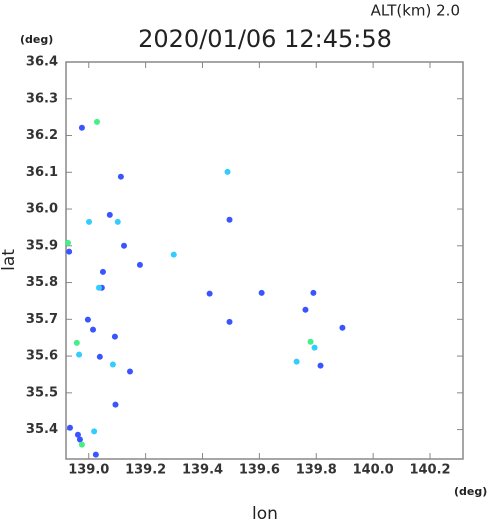  What do you see at coordinates (316, 470) in the screenshot?
I see `x-tick-label: 139.8` at bounding box center [316, 470].